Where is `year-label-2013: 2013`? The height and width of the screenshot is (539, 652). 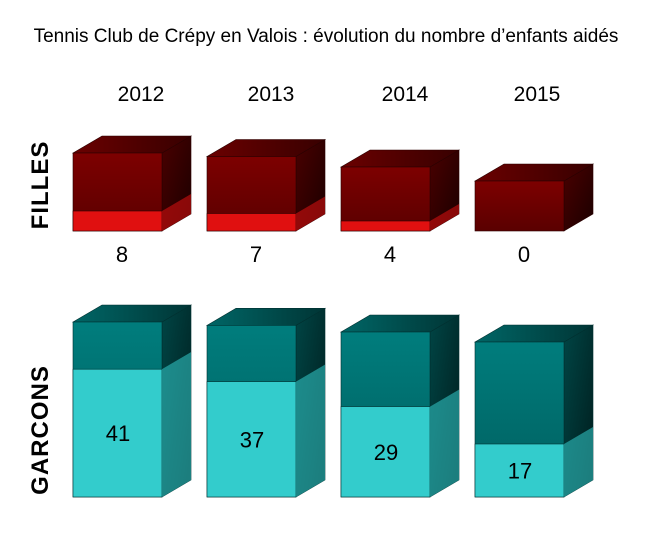 year-label-2013: 2013 is located at coordinates (271, 94).